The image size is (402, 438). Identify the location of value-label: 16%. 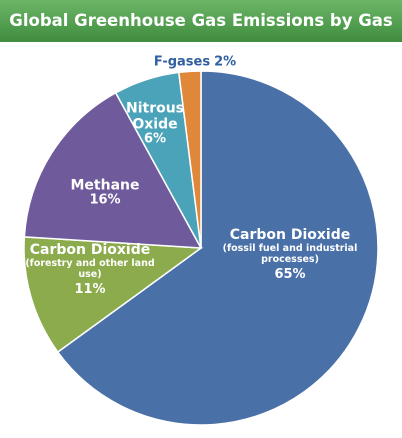
(105, 200).